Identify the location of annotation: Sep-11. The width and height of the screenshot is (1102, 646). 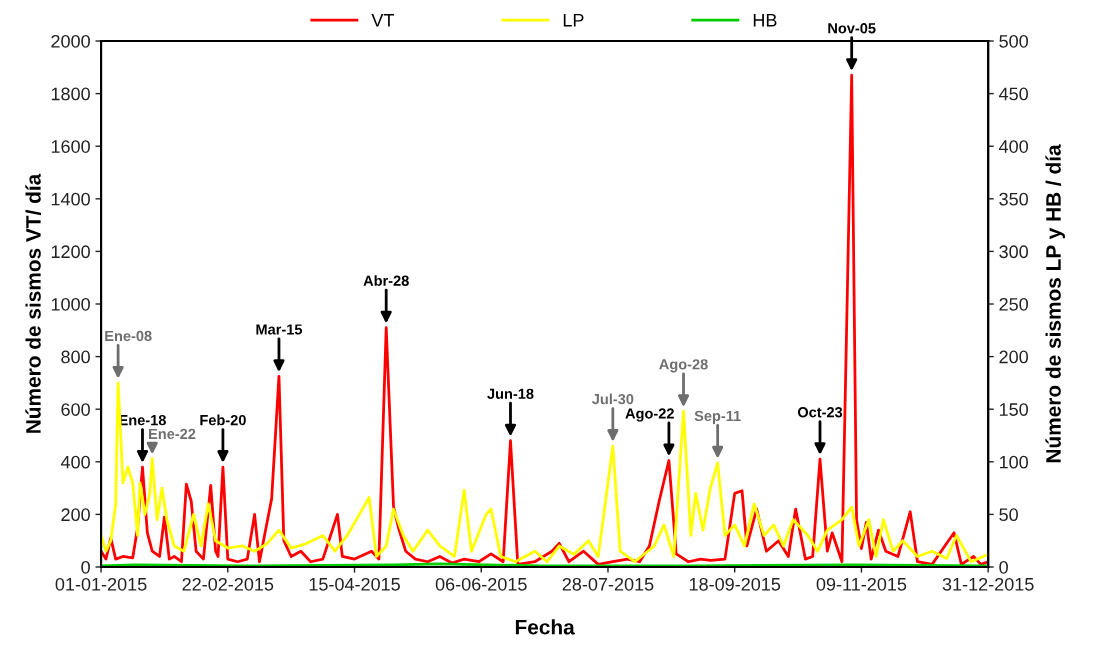
(717, 417).